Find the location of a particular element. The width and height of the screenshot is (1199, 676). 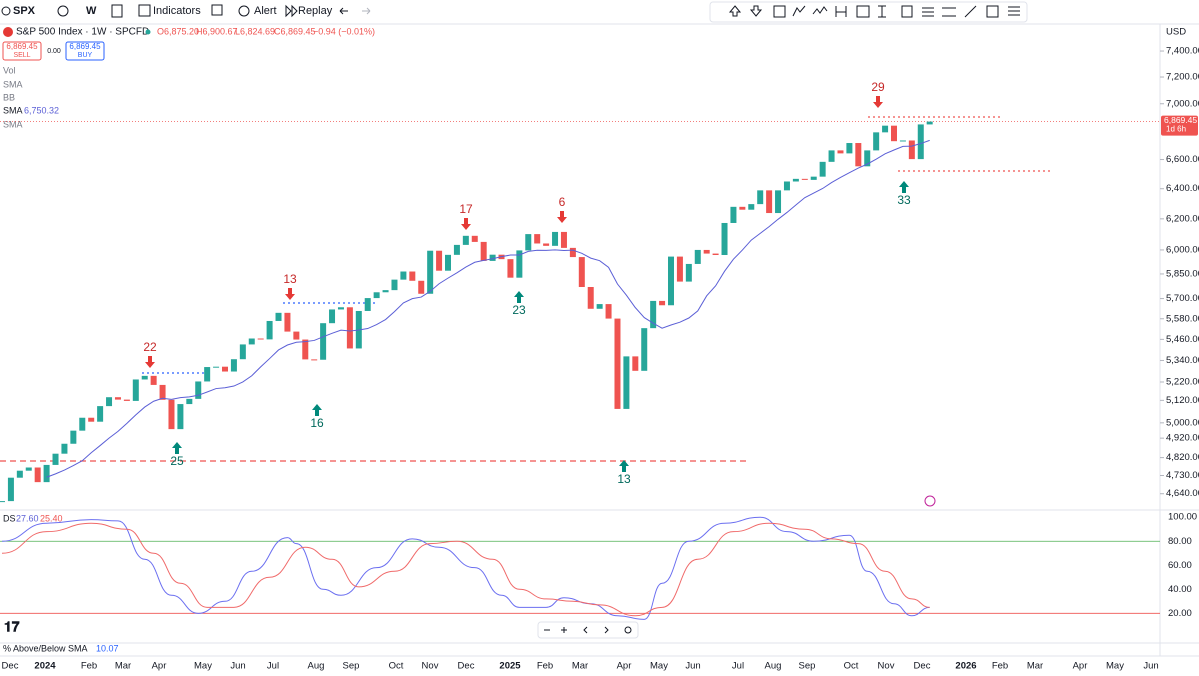

buy-signal-label: 13 is located at coordinates (624, 479).